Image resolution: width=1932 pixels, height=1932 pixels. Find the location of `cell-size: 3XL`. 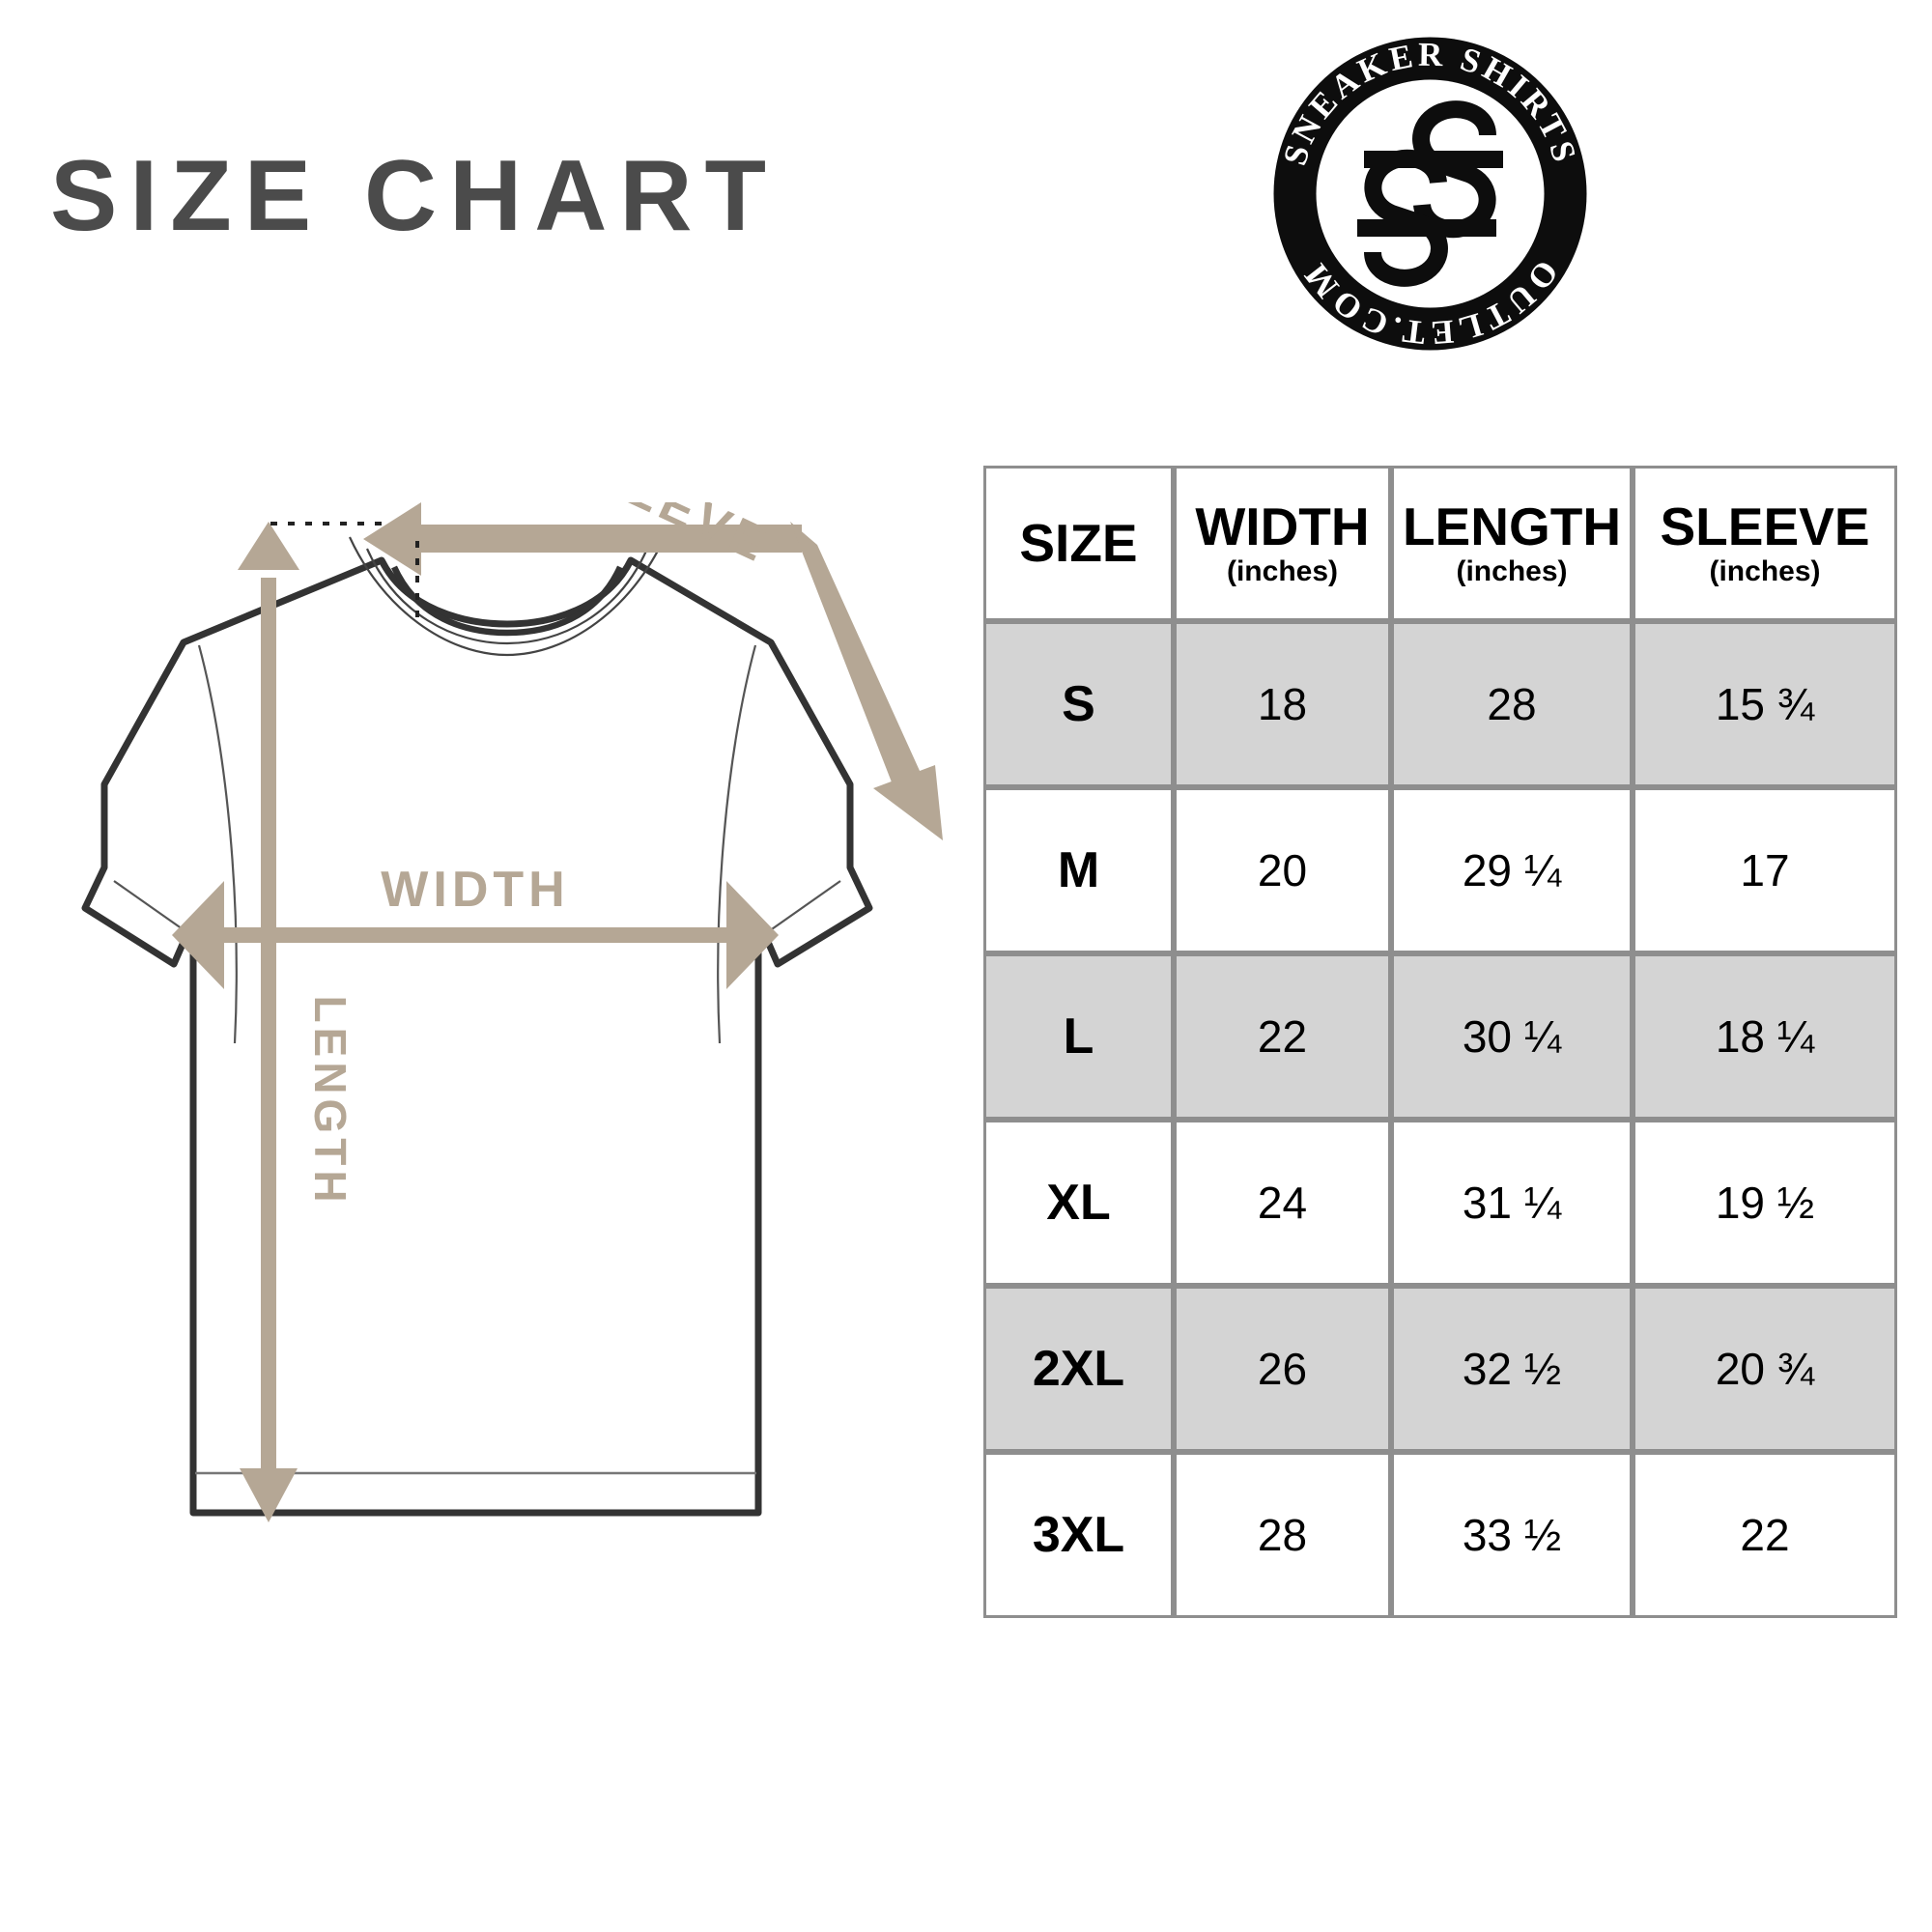

cell-size: 3XL is located at coordinates (1078, 1535).